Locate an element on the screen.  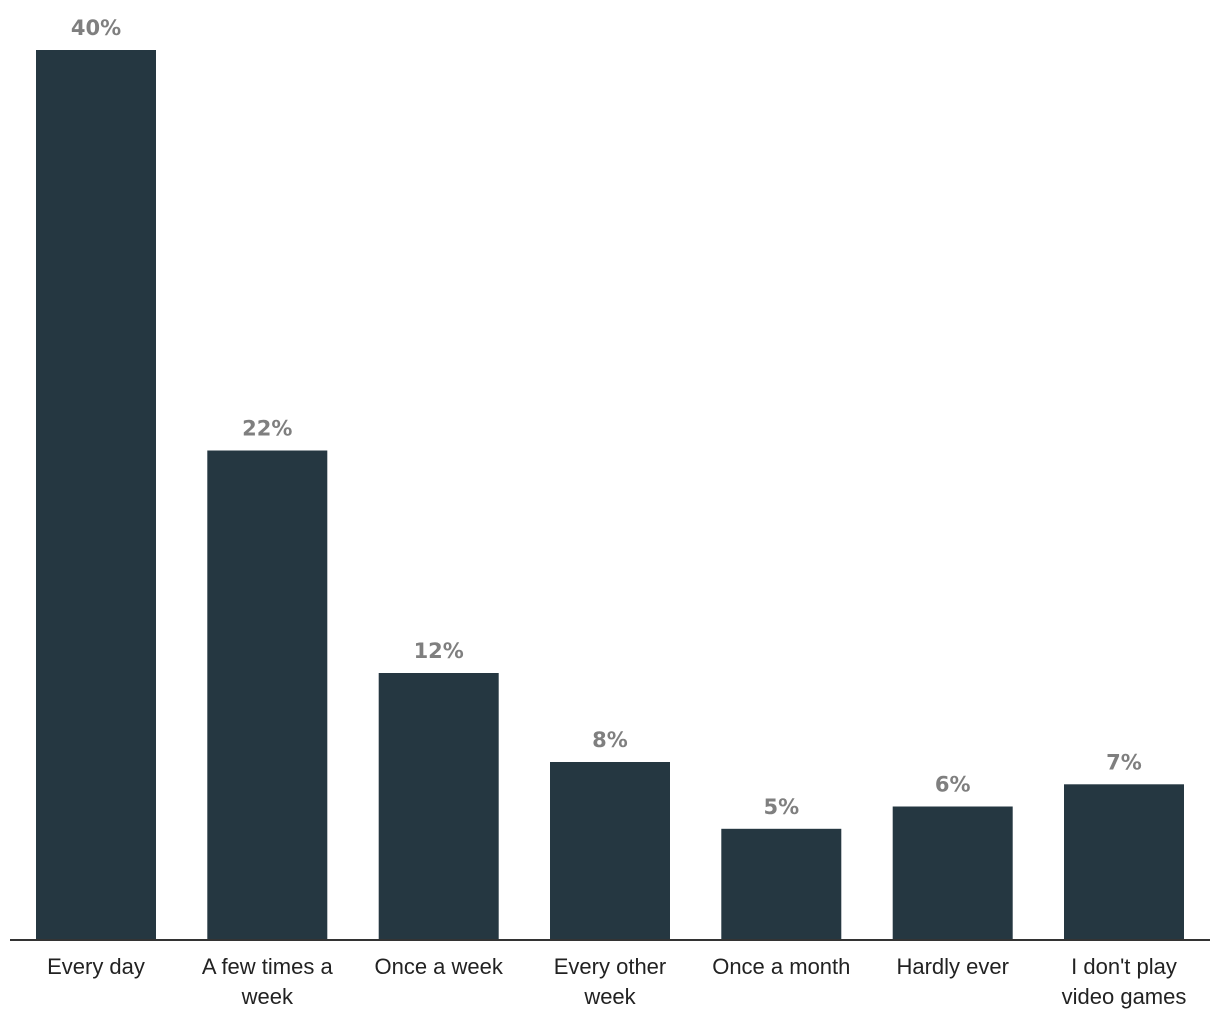
x-tick-label-3: Every other week is located at coordinates (610, 981).